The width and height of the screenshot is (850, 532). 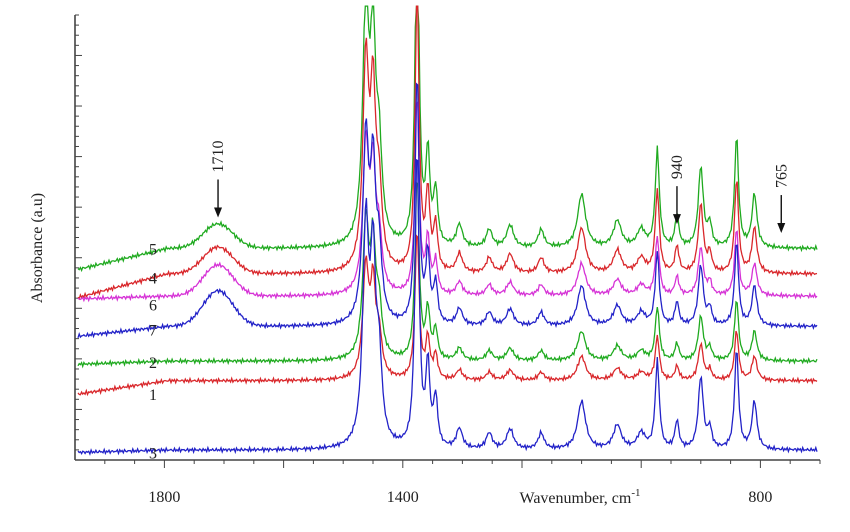 I want to click on y-axis-ticks, so click(x=78, y=237).